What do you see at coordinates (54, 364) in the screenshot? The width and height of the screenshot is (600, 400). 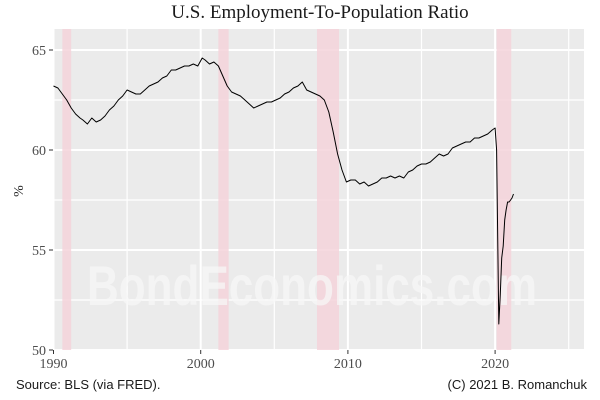 I see `x-tick-label: 1990` at bounding box center [54, 364].